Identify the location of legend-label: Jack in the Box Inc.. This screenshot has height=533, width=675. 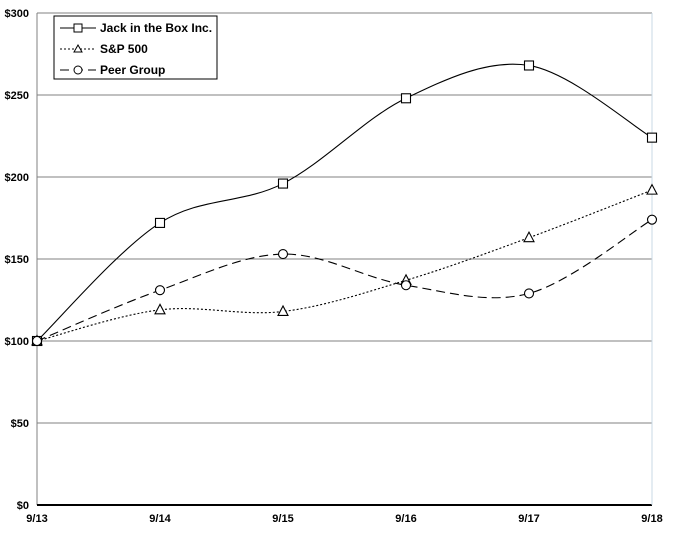
(156, 28).